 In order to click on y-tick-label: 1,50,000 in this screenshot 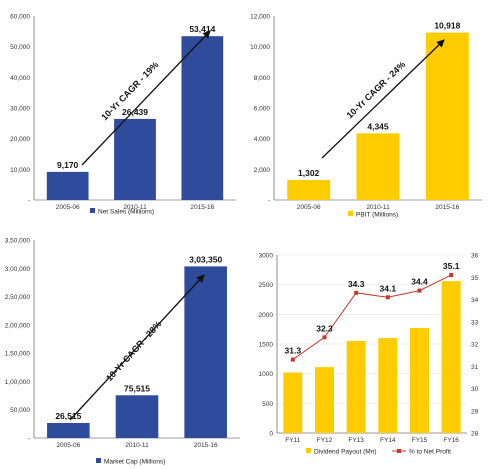, I will do `click(18, 354)`.